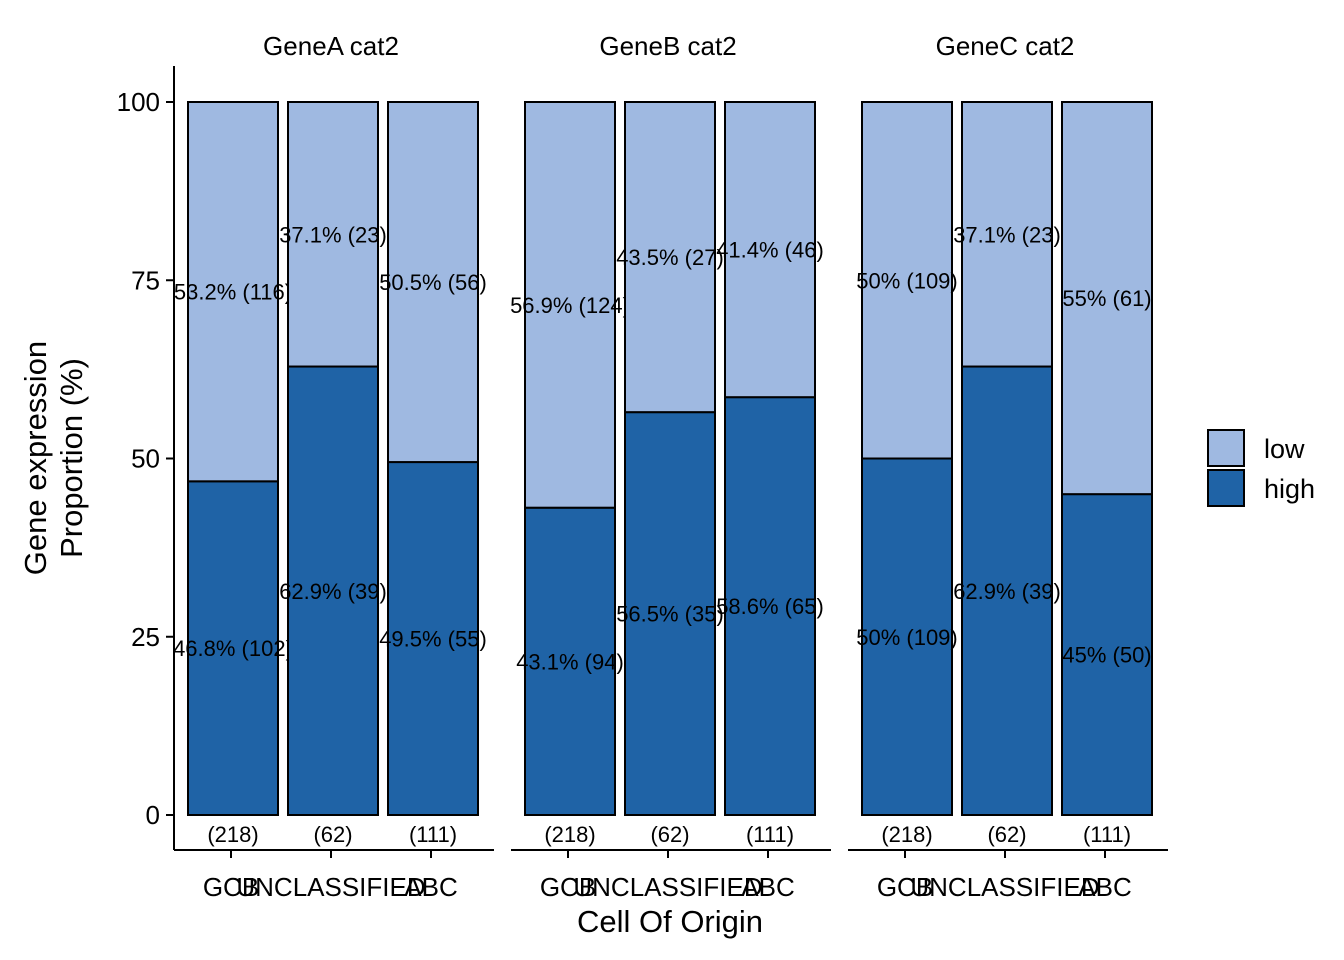  Describe the element at coordinates (71, 458) in the screenshot. I see `y-axis-label-line2: Proportion (%)` at that location.